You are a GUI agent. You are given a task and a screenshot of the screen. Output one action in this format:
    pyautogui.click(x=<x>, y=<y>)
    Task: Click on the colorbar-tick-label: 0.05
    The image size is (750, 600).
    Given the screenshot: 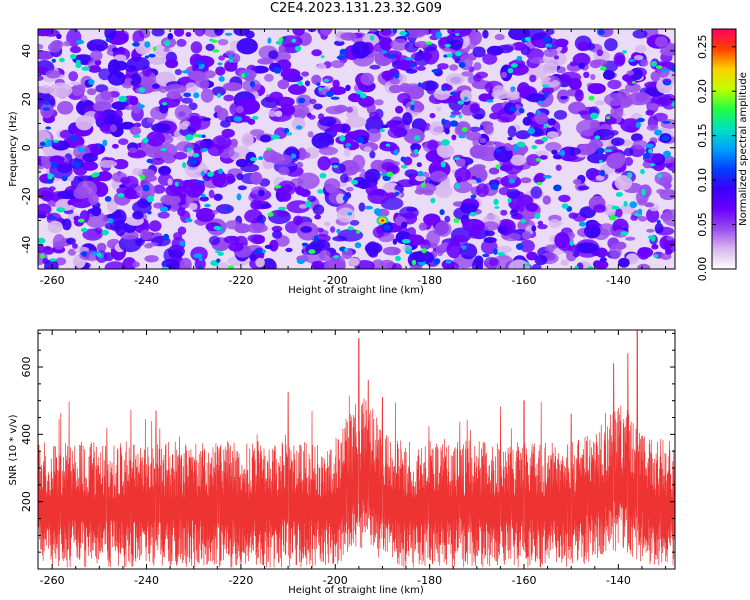 What is the action you would take?
    pyautogui.click(x=702, y=224)
    